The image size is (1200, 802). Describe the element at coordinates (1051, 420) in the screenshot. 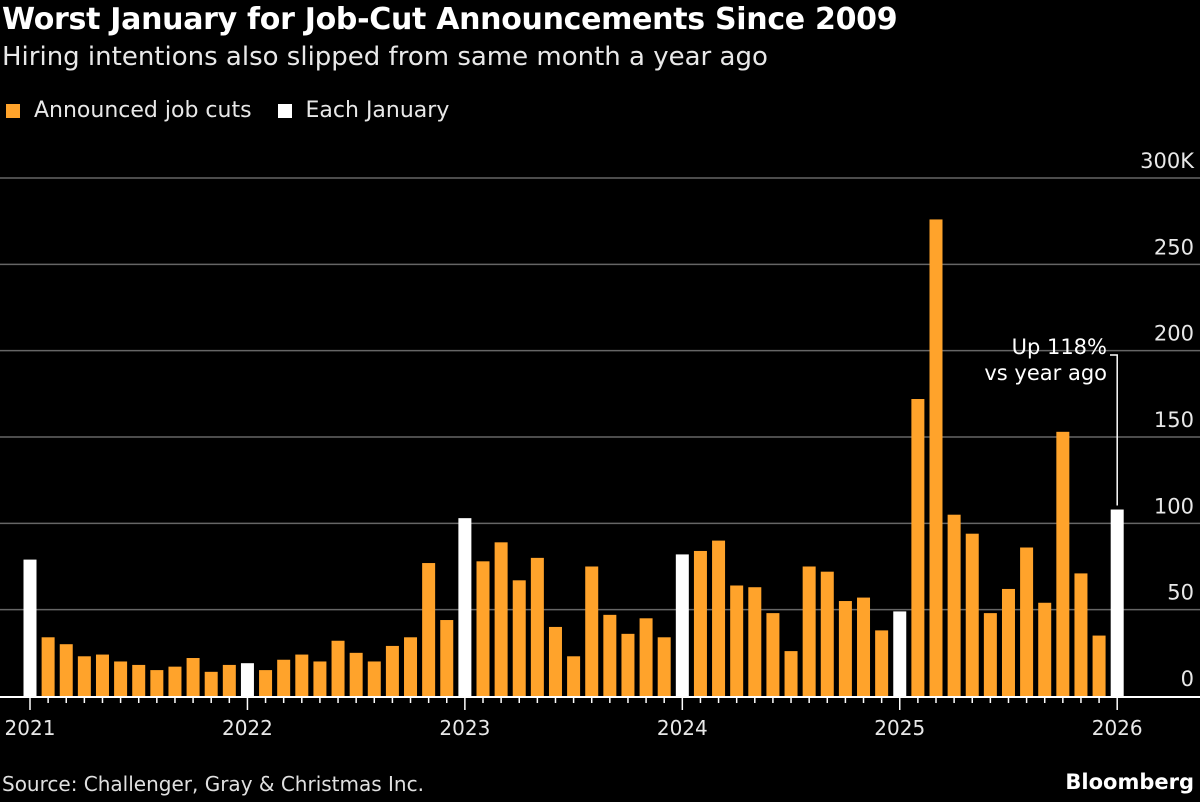

I see `annotation: Up 118% vs year ago` at that location.